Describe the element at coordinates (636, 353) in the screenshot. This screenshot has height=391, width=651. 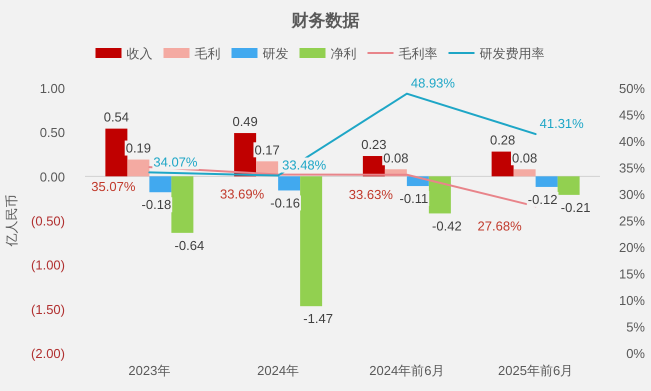
I see `y2-tick-label: 0%` at that location.